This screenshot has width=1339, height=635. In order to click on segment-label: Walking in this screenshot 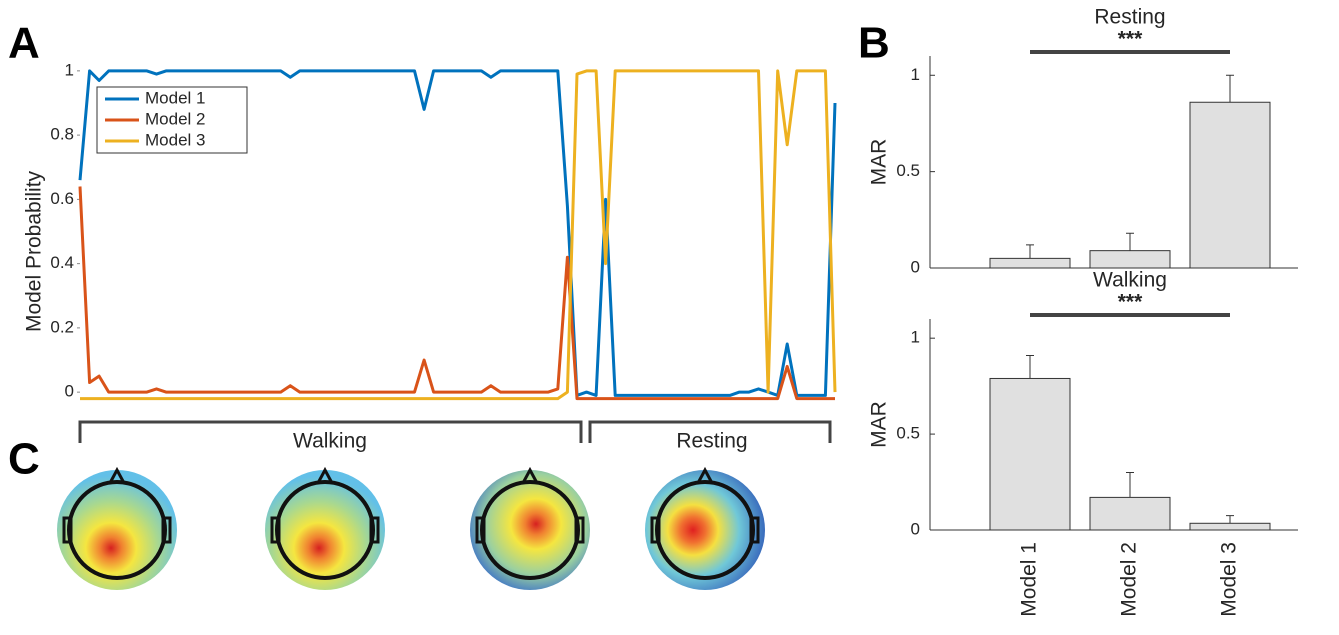, I will do `click(330, 441)`.